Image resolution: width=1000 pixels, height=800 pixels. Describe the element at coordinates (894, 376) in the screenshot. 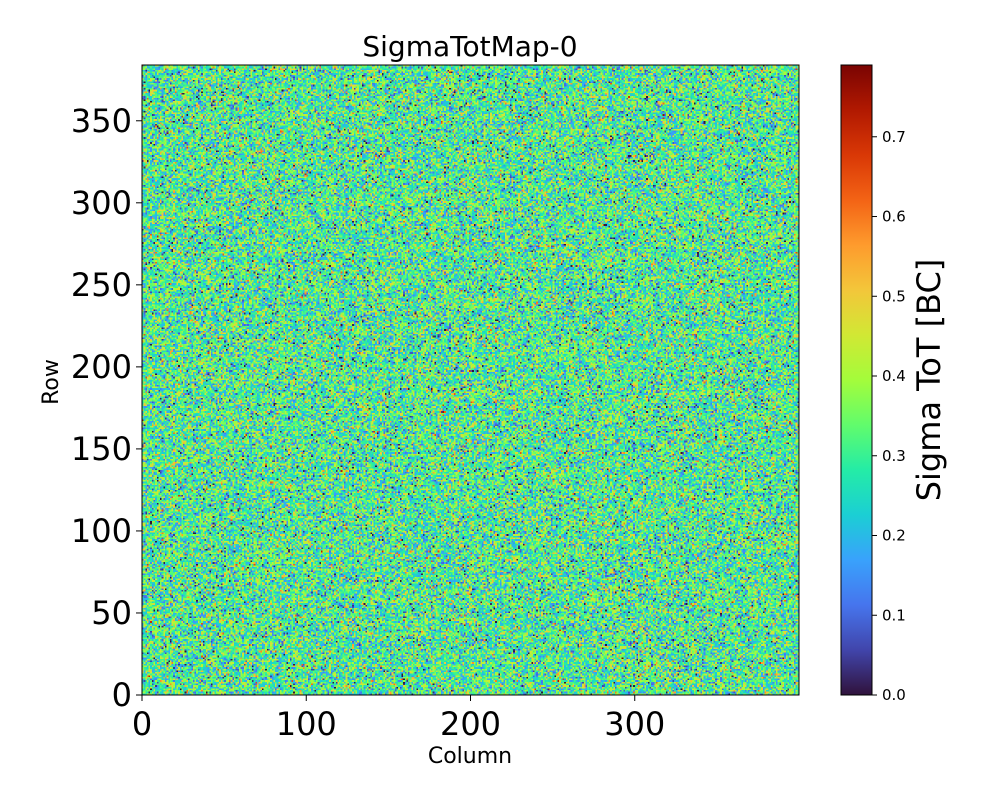

I see `colorbar-tick-label: 0.4` at that location.